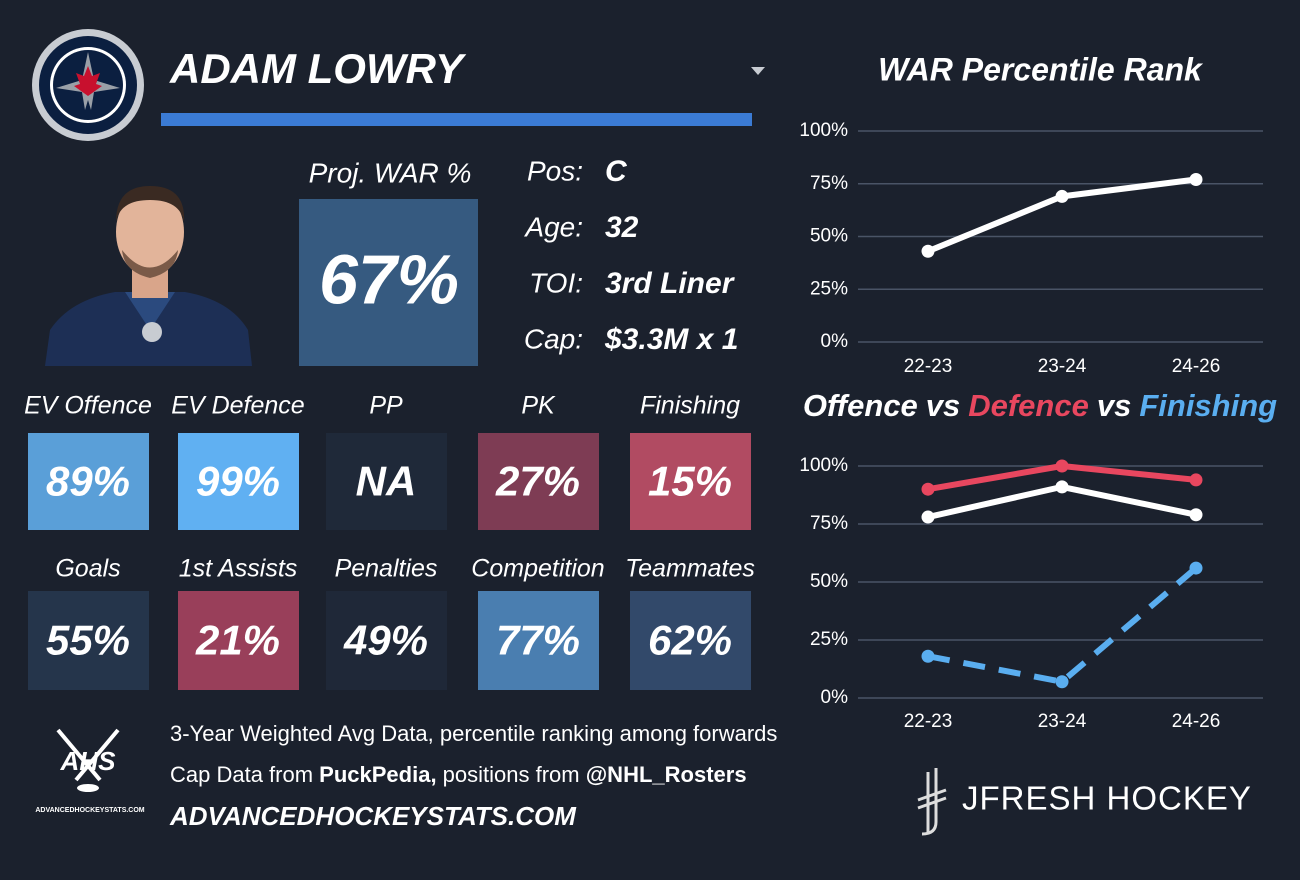 This screenshot has width=1300, height=880. I want to click on tile-value: 55%, so click(88, 640).